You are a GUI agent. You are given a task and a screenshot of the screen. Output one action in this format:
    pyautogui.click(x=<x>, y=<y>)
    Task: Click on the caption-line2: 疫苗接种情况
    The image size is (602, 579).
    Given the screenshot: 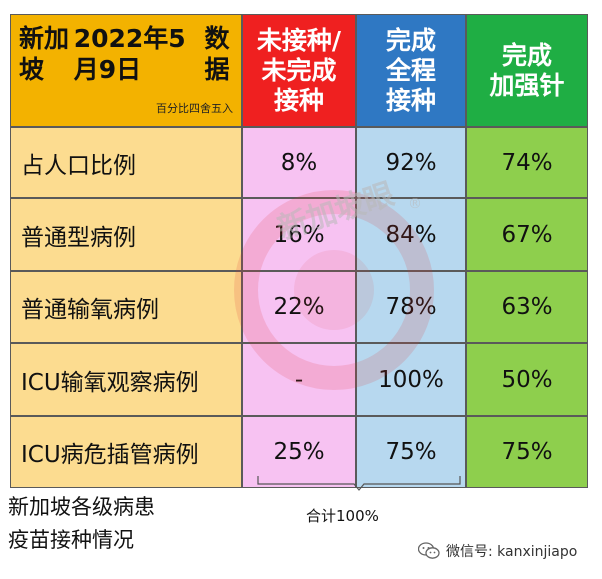 What is the action you would take?
    pyautogui.click(x=71, y=540)
    